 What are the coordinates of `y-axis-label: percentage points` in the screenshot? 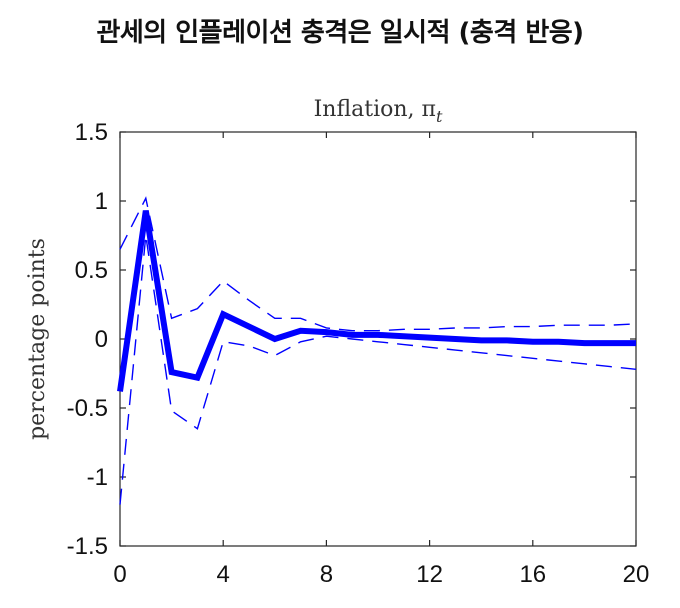 It's located at (37, 339).